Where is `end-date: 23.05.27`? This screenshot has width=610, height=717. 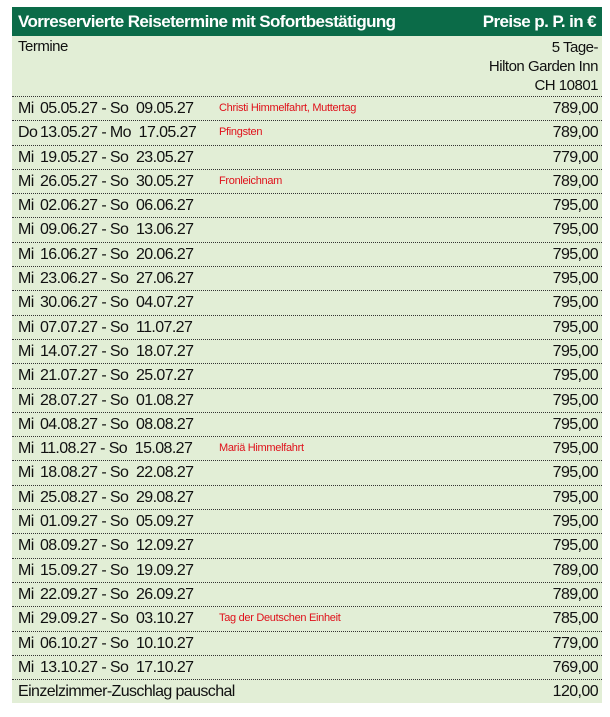
end-date: 23.05.27 is located at coordinates (164, 157).